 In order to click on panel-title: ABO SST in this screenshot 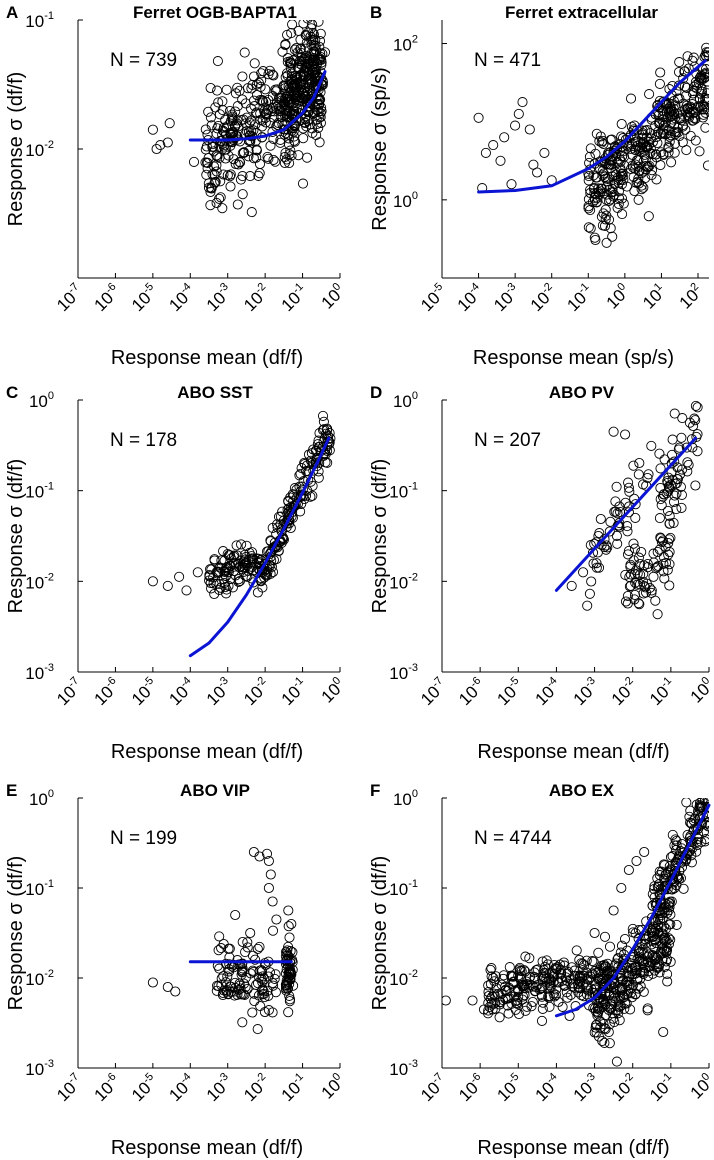, I will do `click(215, 392)`.